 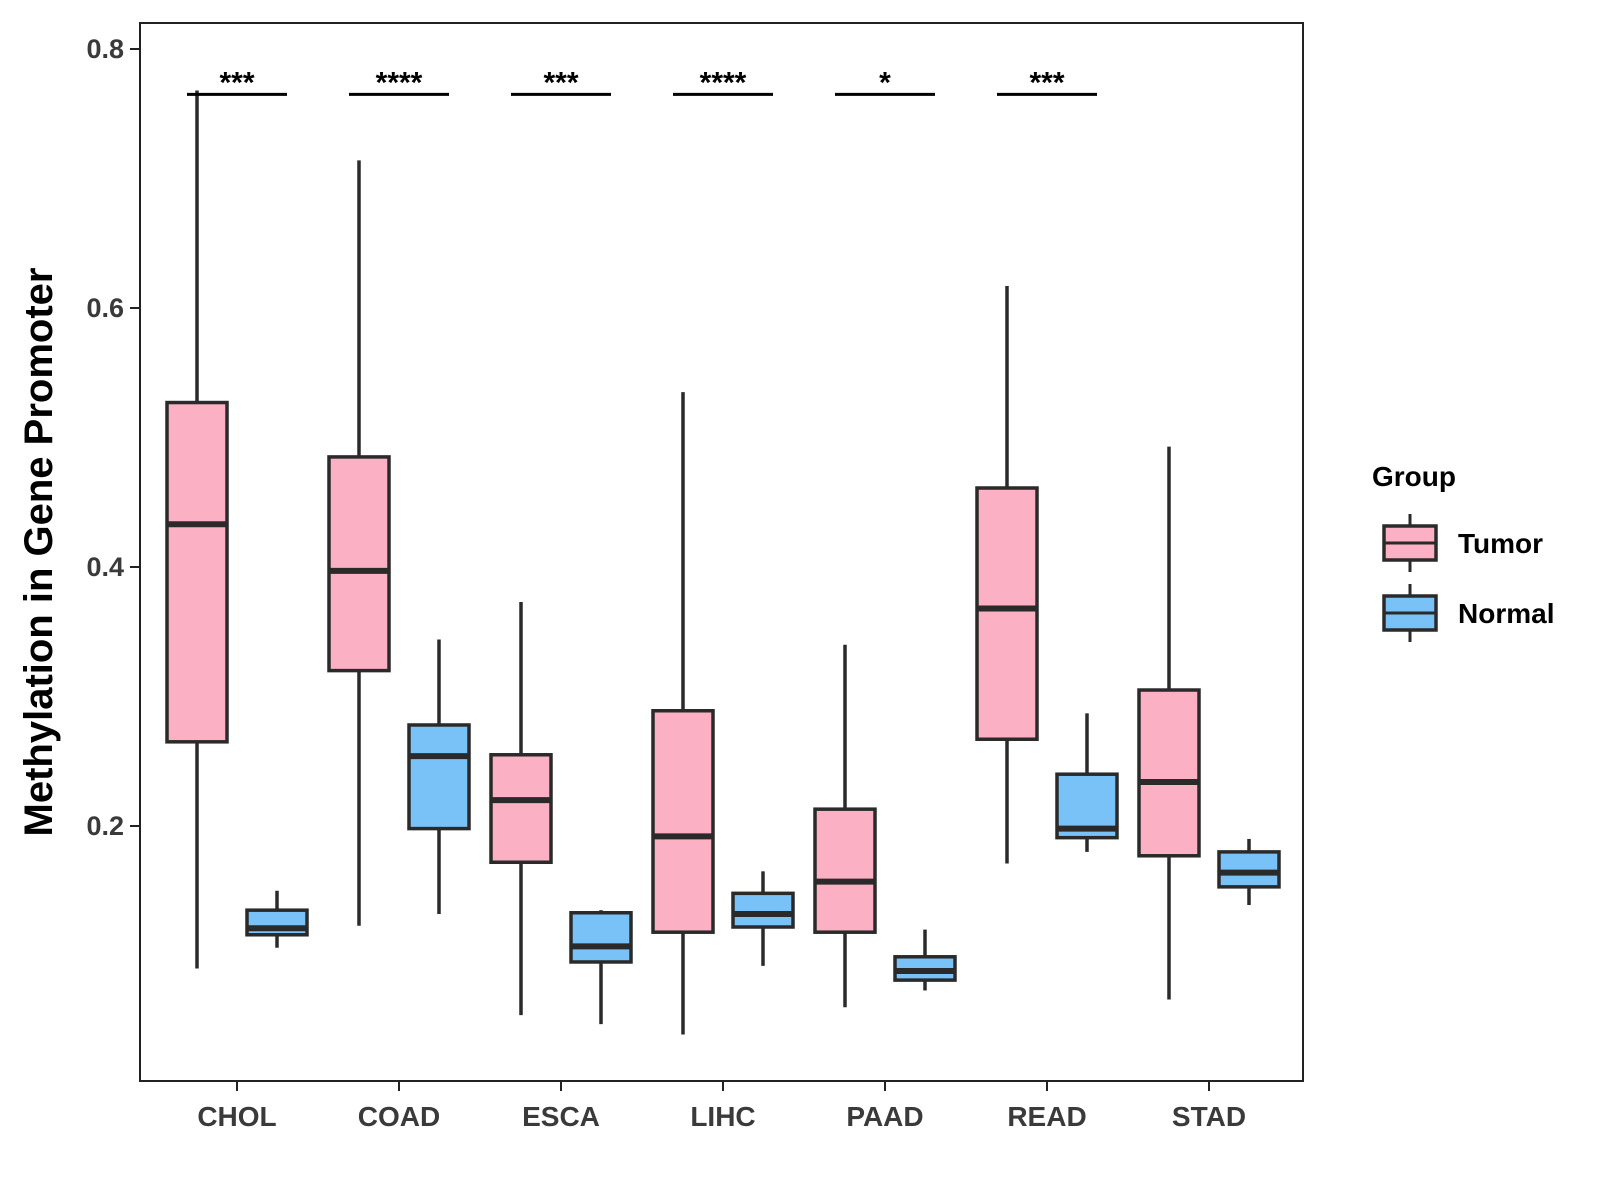 What do you see at coordinates (105, 826) in the screenshot?
I see `y-tick-label: 0.2` at bounding box center [105, 826].